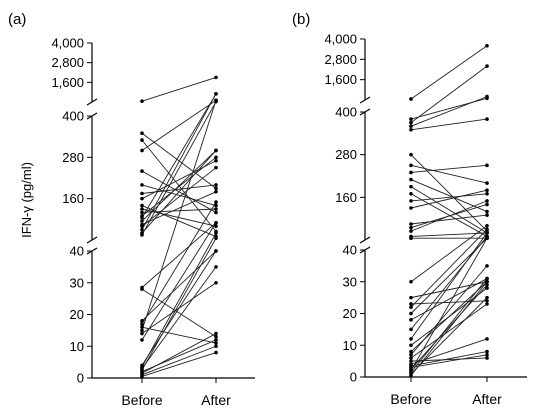 The height and width of the screenshot is (414, 550). I want to click on y-tick-label: 30, so click(77, 282).